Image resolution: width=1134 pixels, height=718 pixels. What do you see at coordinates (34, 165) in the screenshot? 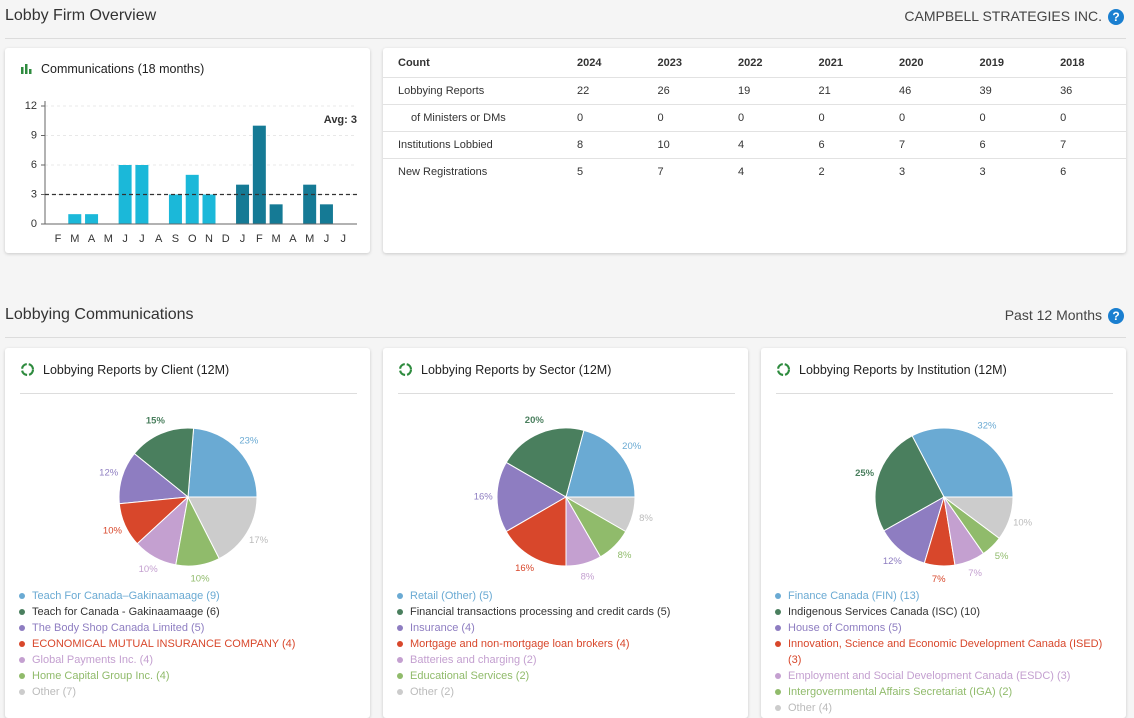
I see `y-tick-label: 6` at bounding box center [34, 165].